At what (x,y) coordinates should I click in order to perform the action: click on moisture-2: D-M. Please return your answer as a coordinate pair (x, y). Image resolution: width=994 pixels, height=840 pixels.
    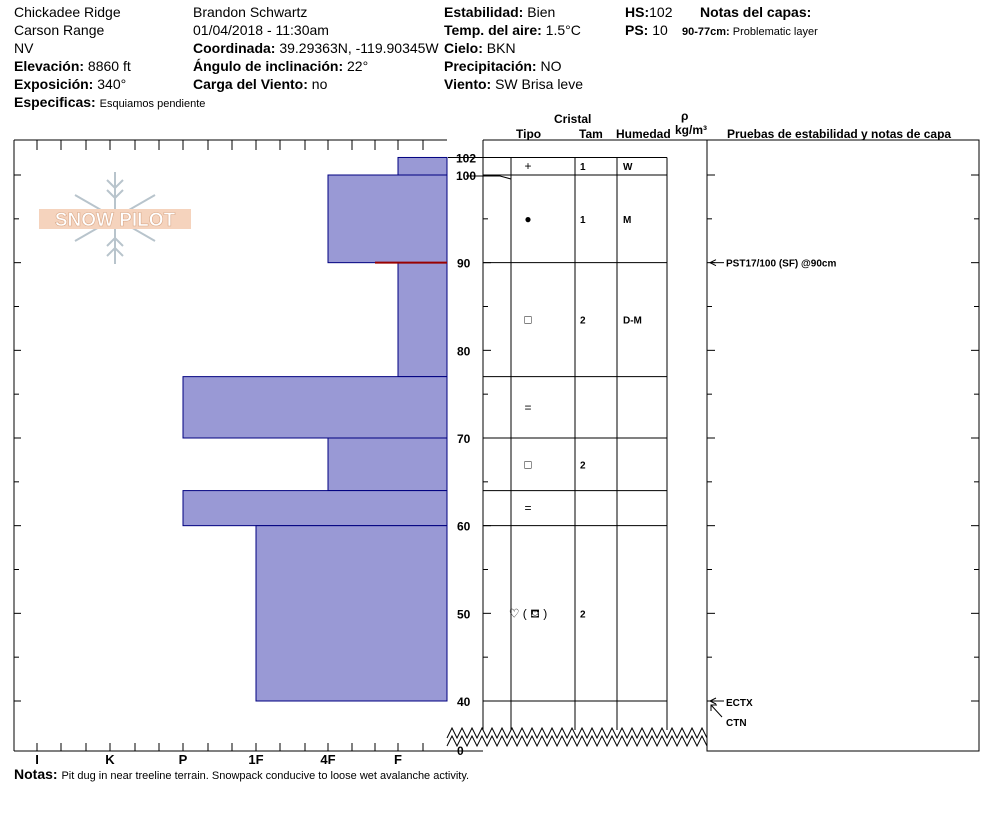
    Looking at the image, I should click on (632, 321).